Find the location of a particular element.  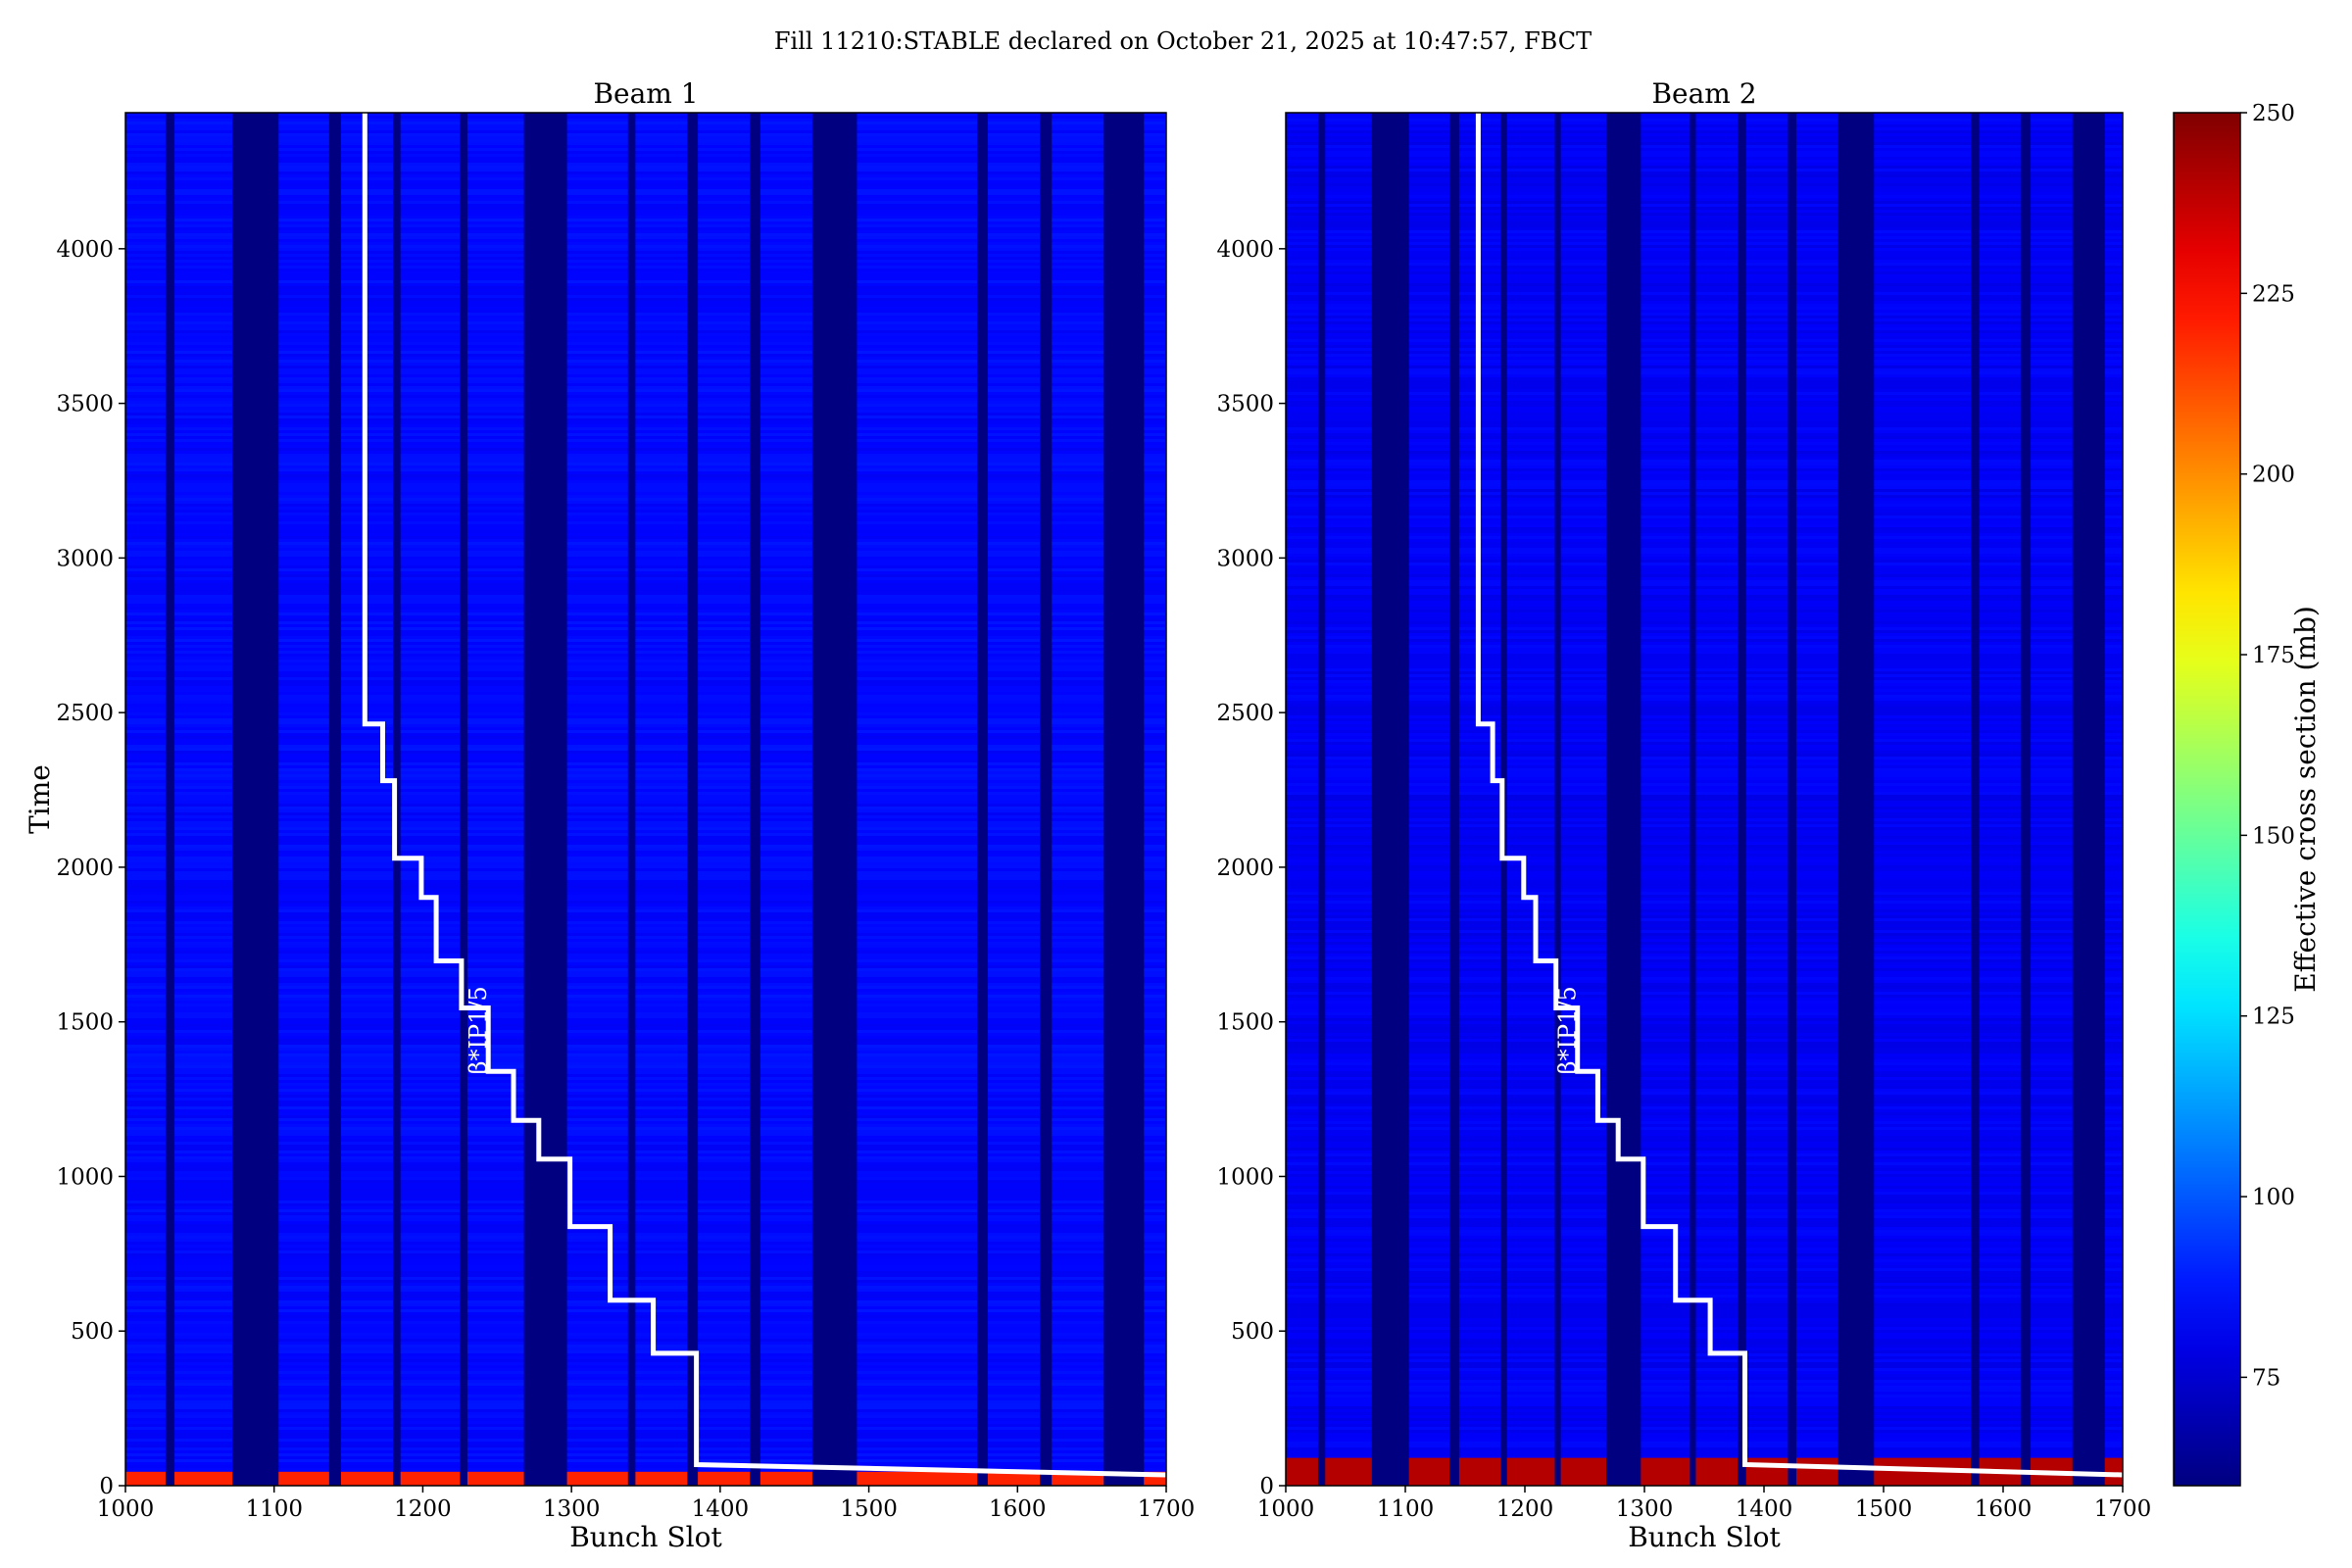

y-axis-label: Time is located at coordinates (40, 799).